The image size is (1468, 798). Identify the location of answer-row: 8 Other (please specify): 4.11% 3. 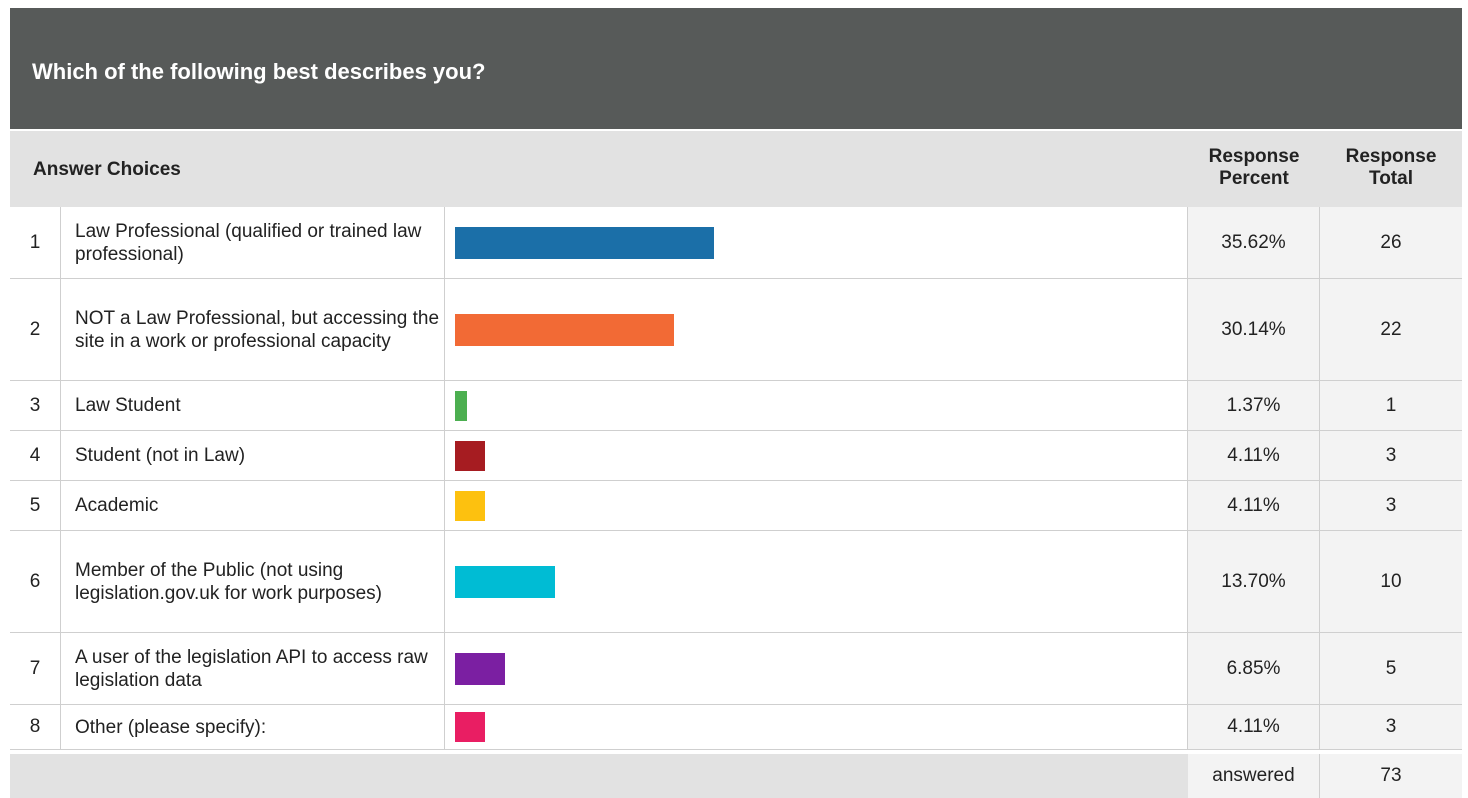
(736, 727).